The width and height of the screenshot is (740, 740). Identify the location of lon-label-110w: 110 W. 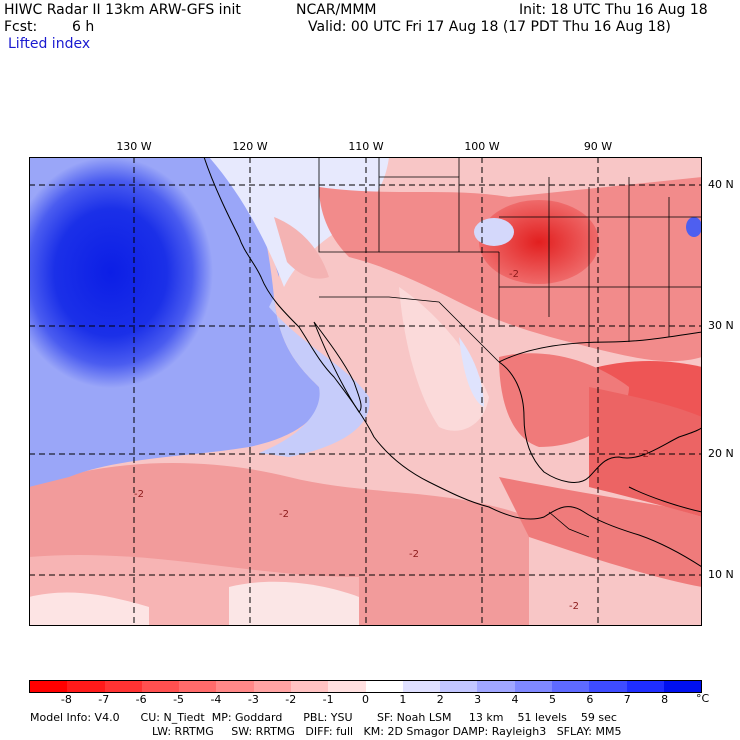
(366, 146).